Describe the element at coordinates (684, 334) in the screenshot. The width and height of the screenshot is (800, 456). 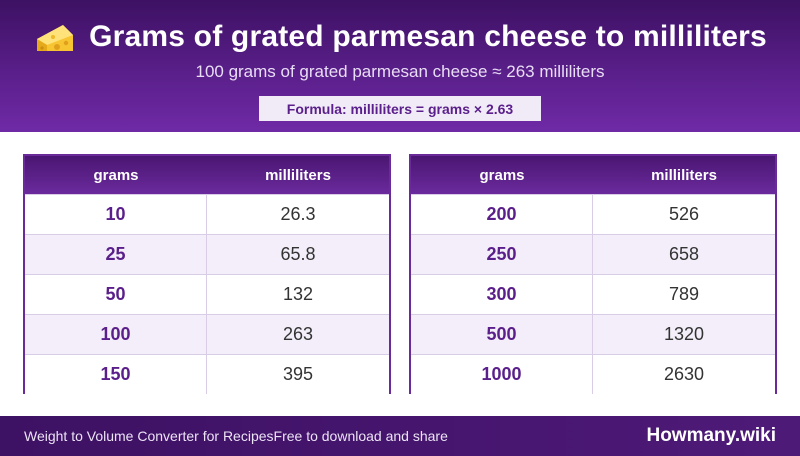
I see `milliliters-cell: 1320` at that location.